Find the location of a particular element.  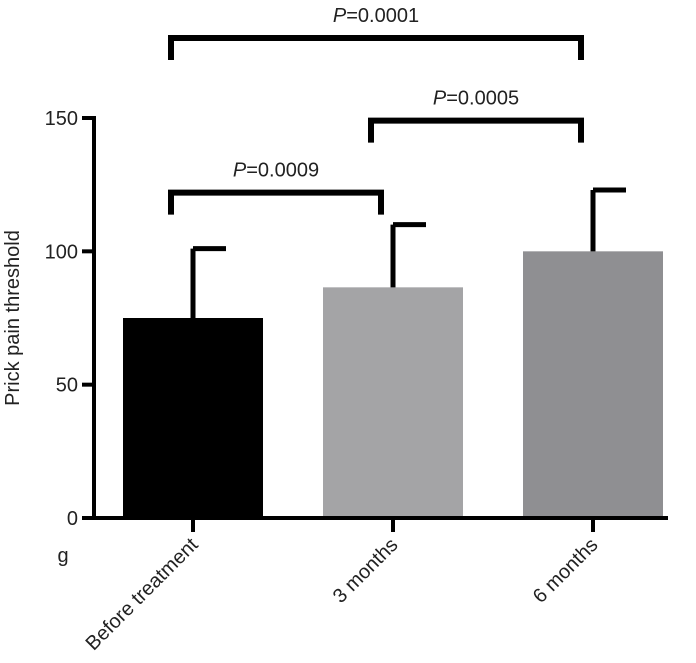

p-number-2: =0.0001 is located at coordinates (382, 16).